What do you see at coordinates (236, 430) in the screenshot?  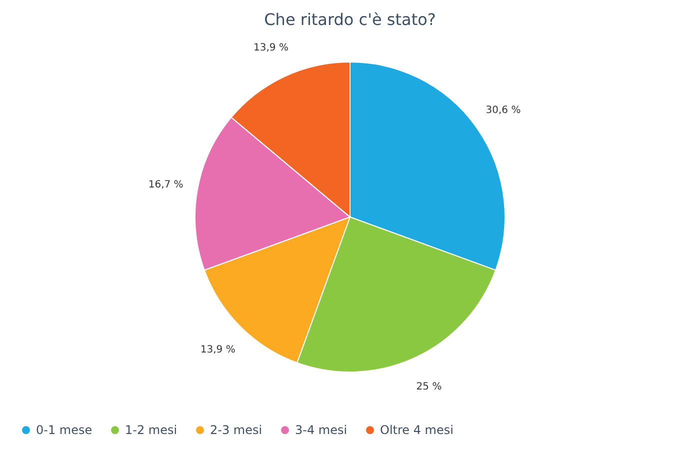 I see `legend-label: 2-3 mesi` at bounding box center [236, 430].